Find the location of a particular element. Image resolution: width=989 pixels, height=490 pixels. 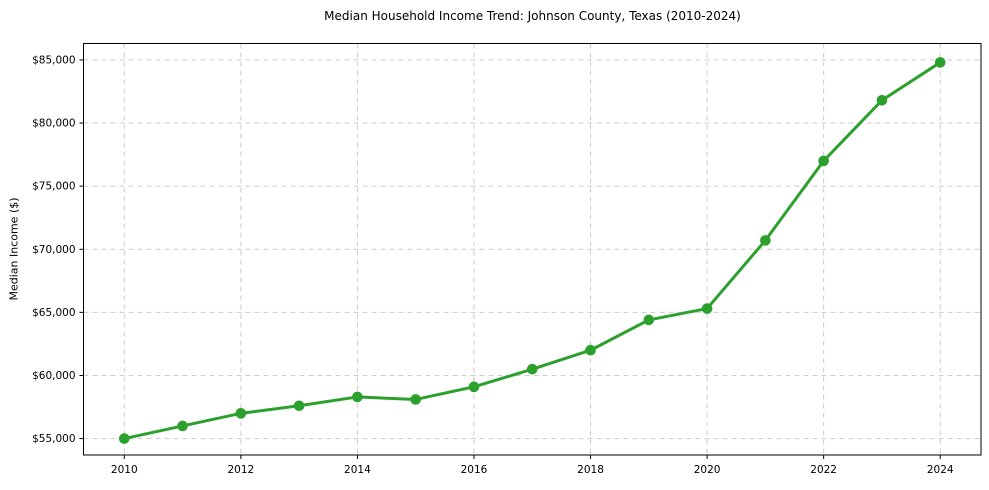

data-point-2011 is located at coordinates (182, 426).